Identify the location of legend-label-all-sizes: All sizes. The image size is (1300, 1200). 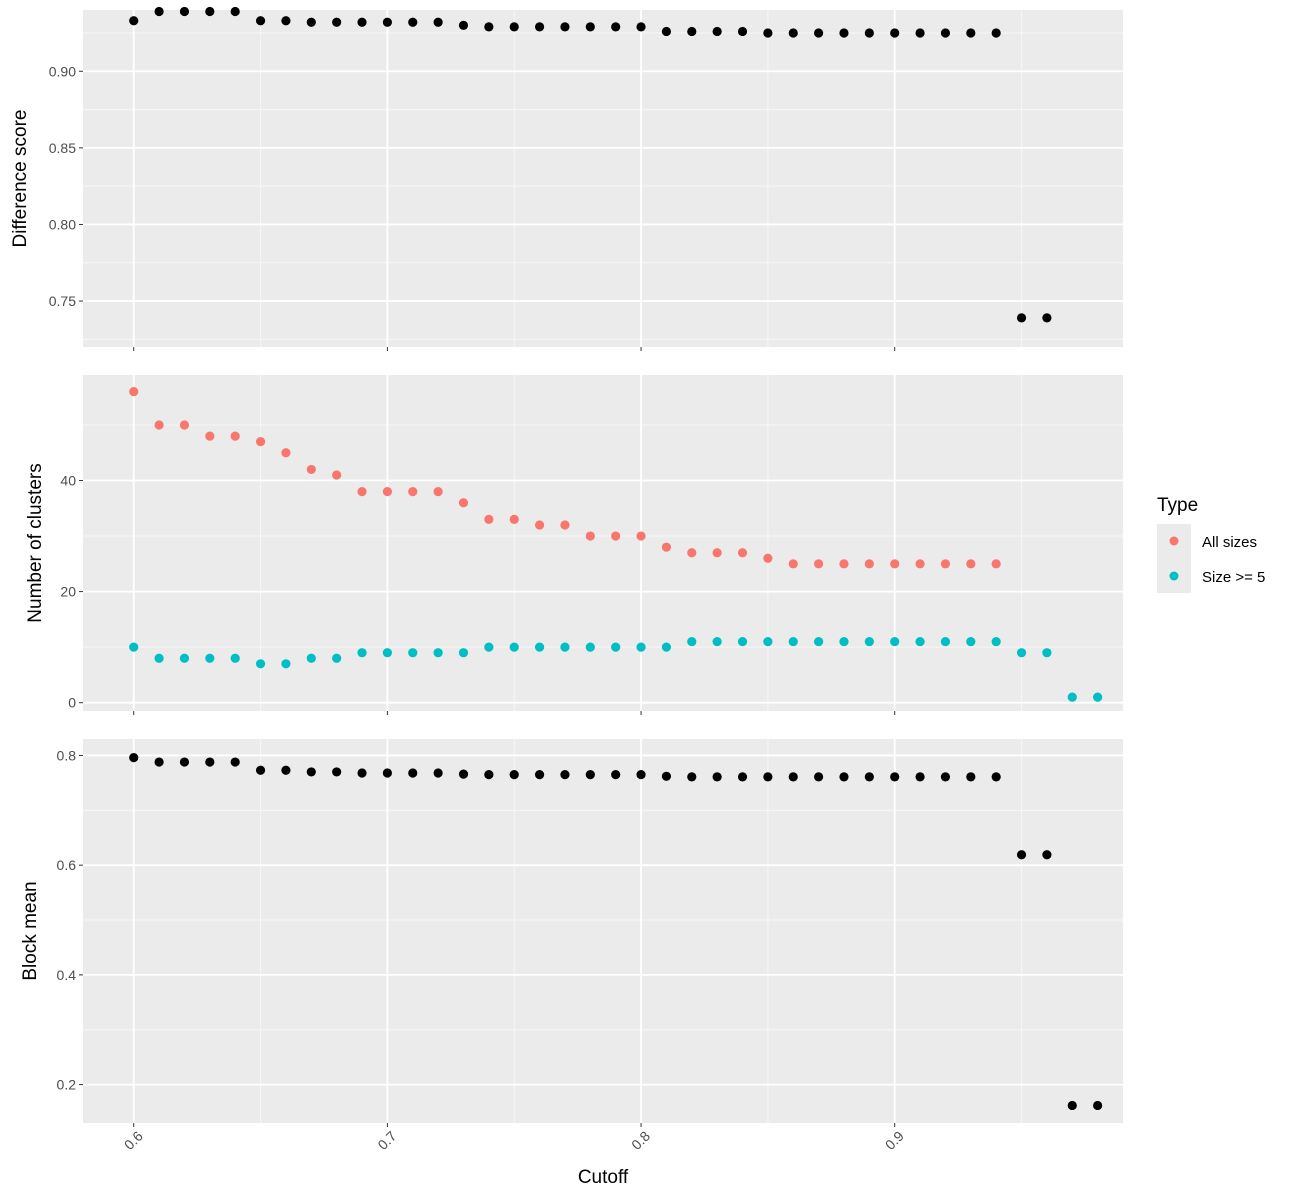
(1229, 542).